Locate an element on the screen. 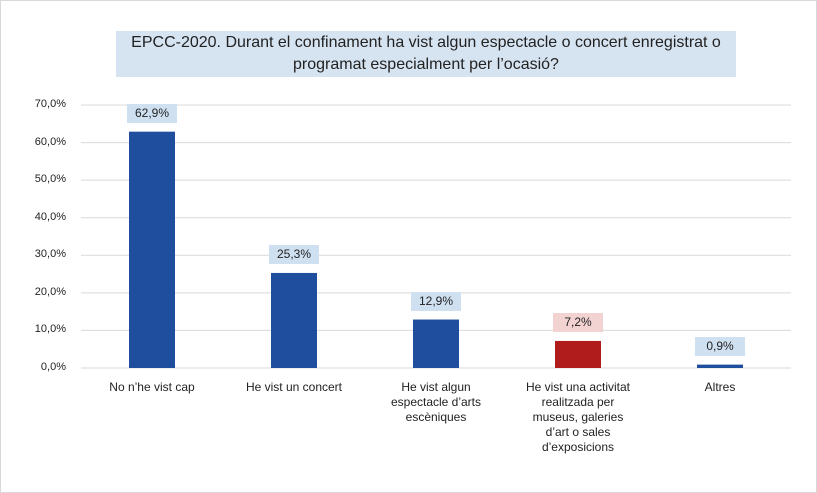 Image resolution: width=817 pixels, height=493 pixels. value-label: 0,9% is located at coordinates (720, 346).